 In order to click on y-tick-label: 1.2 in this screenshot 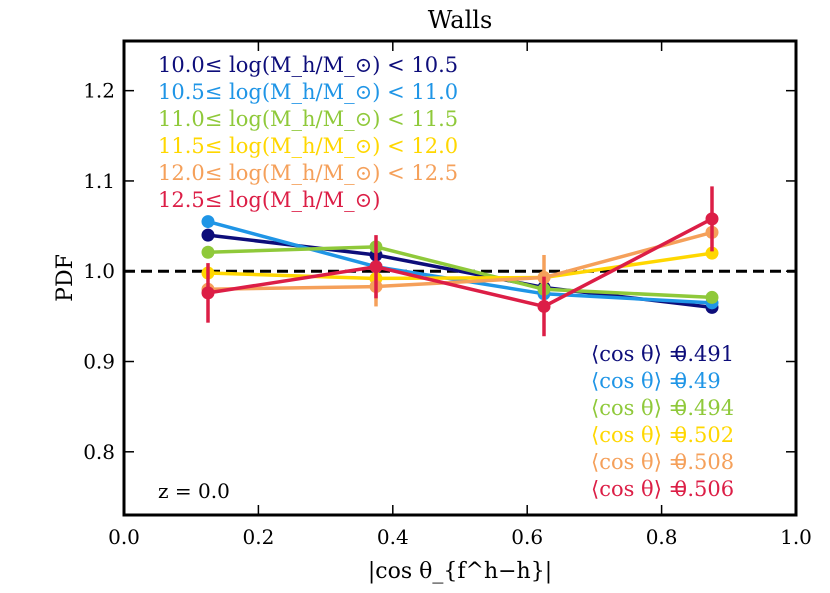, I will do `click(99, 91)`.